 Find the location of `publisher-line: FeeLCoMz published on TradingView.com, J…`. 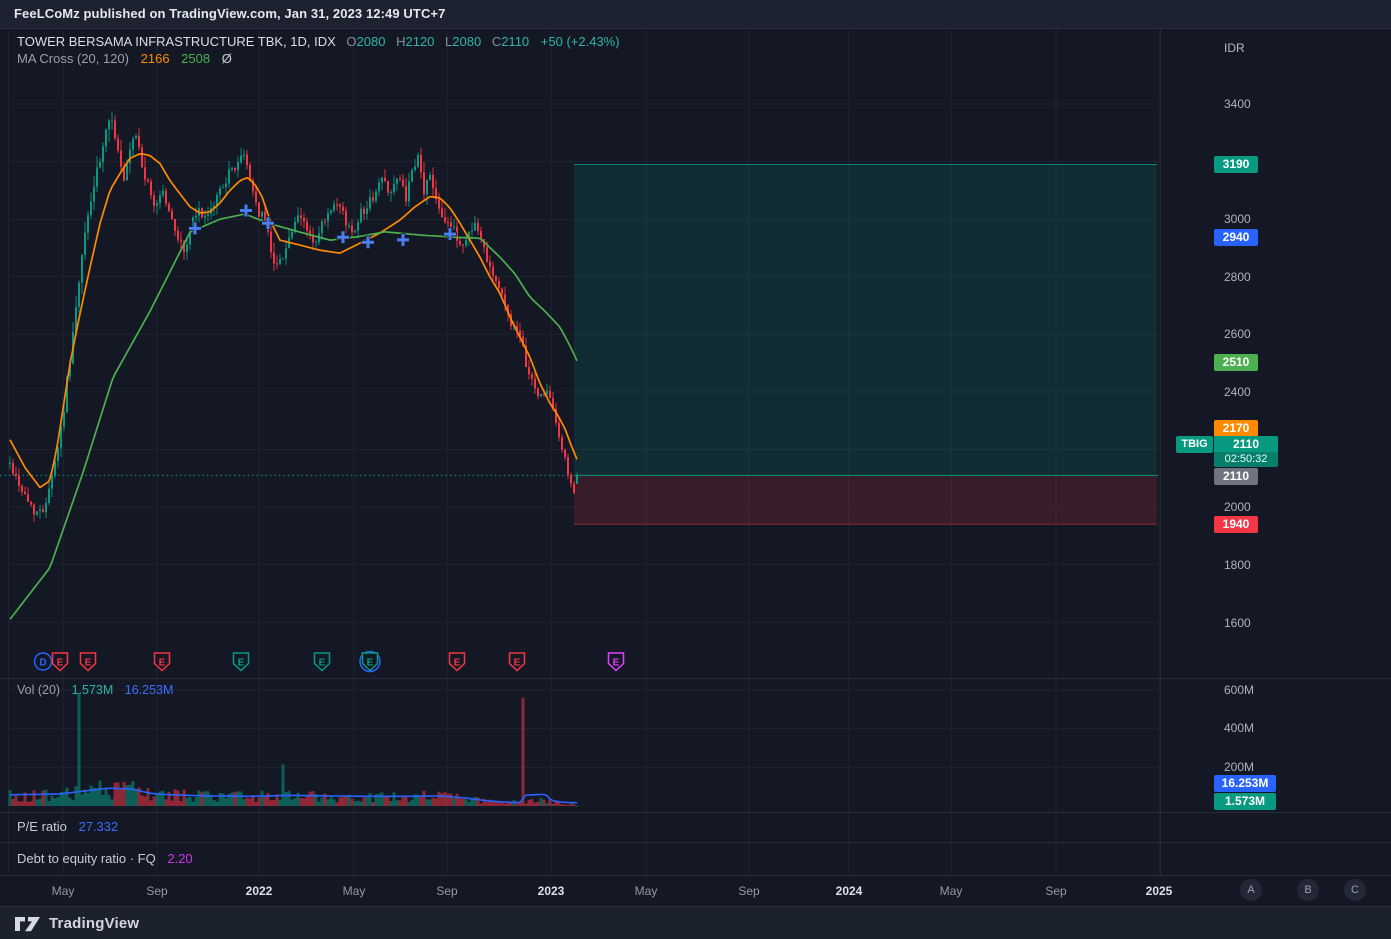

publisher-line: FeeLCoMz published on TradingView.com, J… is located at coordinates (230, 13).